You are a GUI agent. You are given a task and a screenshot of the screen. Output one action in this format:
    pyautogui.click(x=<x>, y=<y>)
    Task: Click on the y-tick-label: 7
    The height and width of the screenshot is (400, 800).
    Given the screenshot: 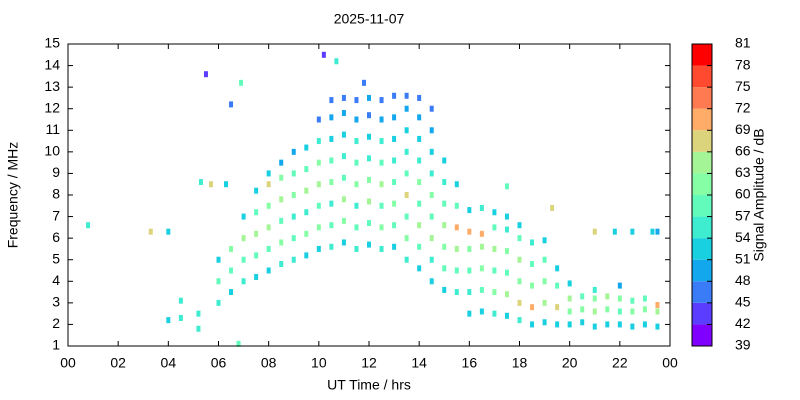 What is the action you would take?
    pyautogui.click(x=56, y=215)
    